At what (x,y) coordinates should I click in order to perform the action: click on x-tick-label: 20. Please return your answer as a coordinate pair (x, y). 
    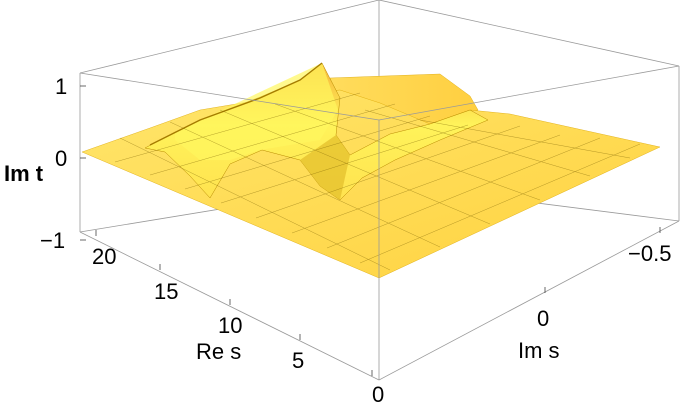
    Looking at the image, I should click on (104, 256).